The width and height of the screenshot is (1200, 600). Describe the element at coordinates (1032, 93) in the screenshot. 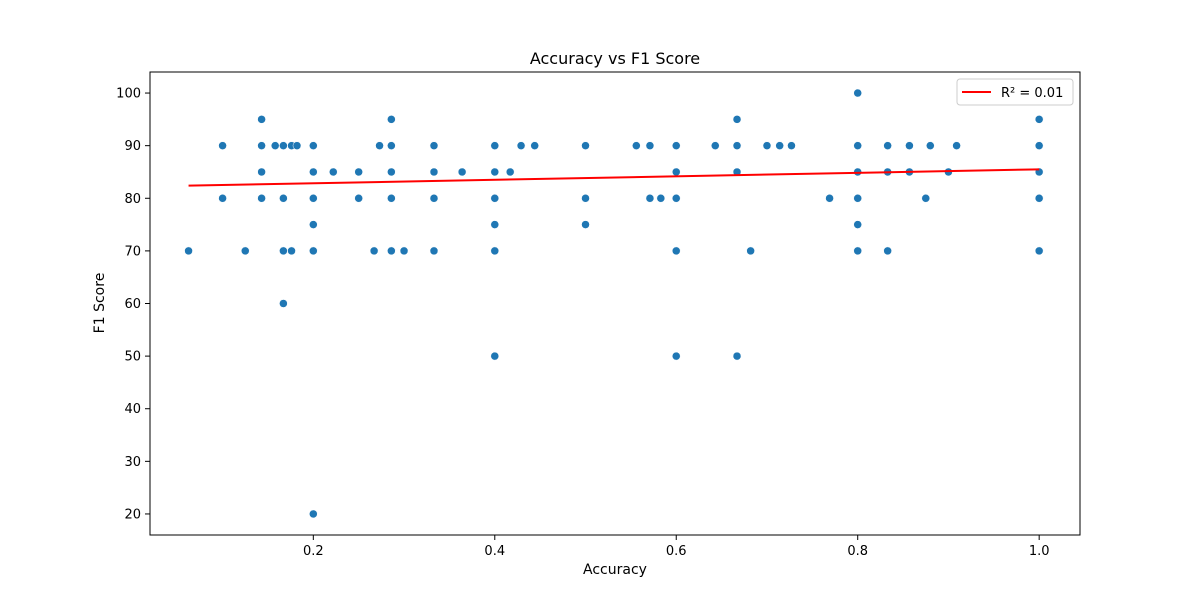

I see `legend-label: R² = 0.01` at that location.